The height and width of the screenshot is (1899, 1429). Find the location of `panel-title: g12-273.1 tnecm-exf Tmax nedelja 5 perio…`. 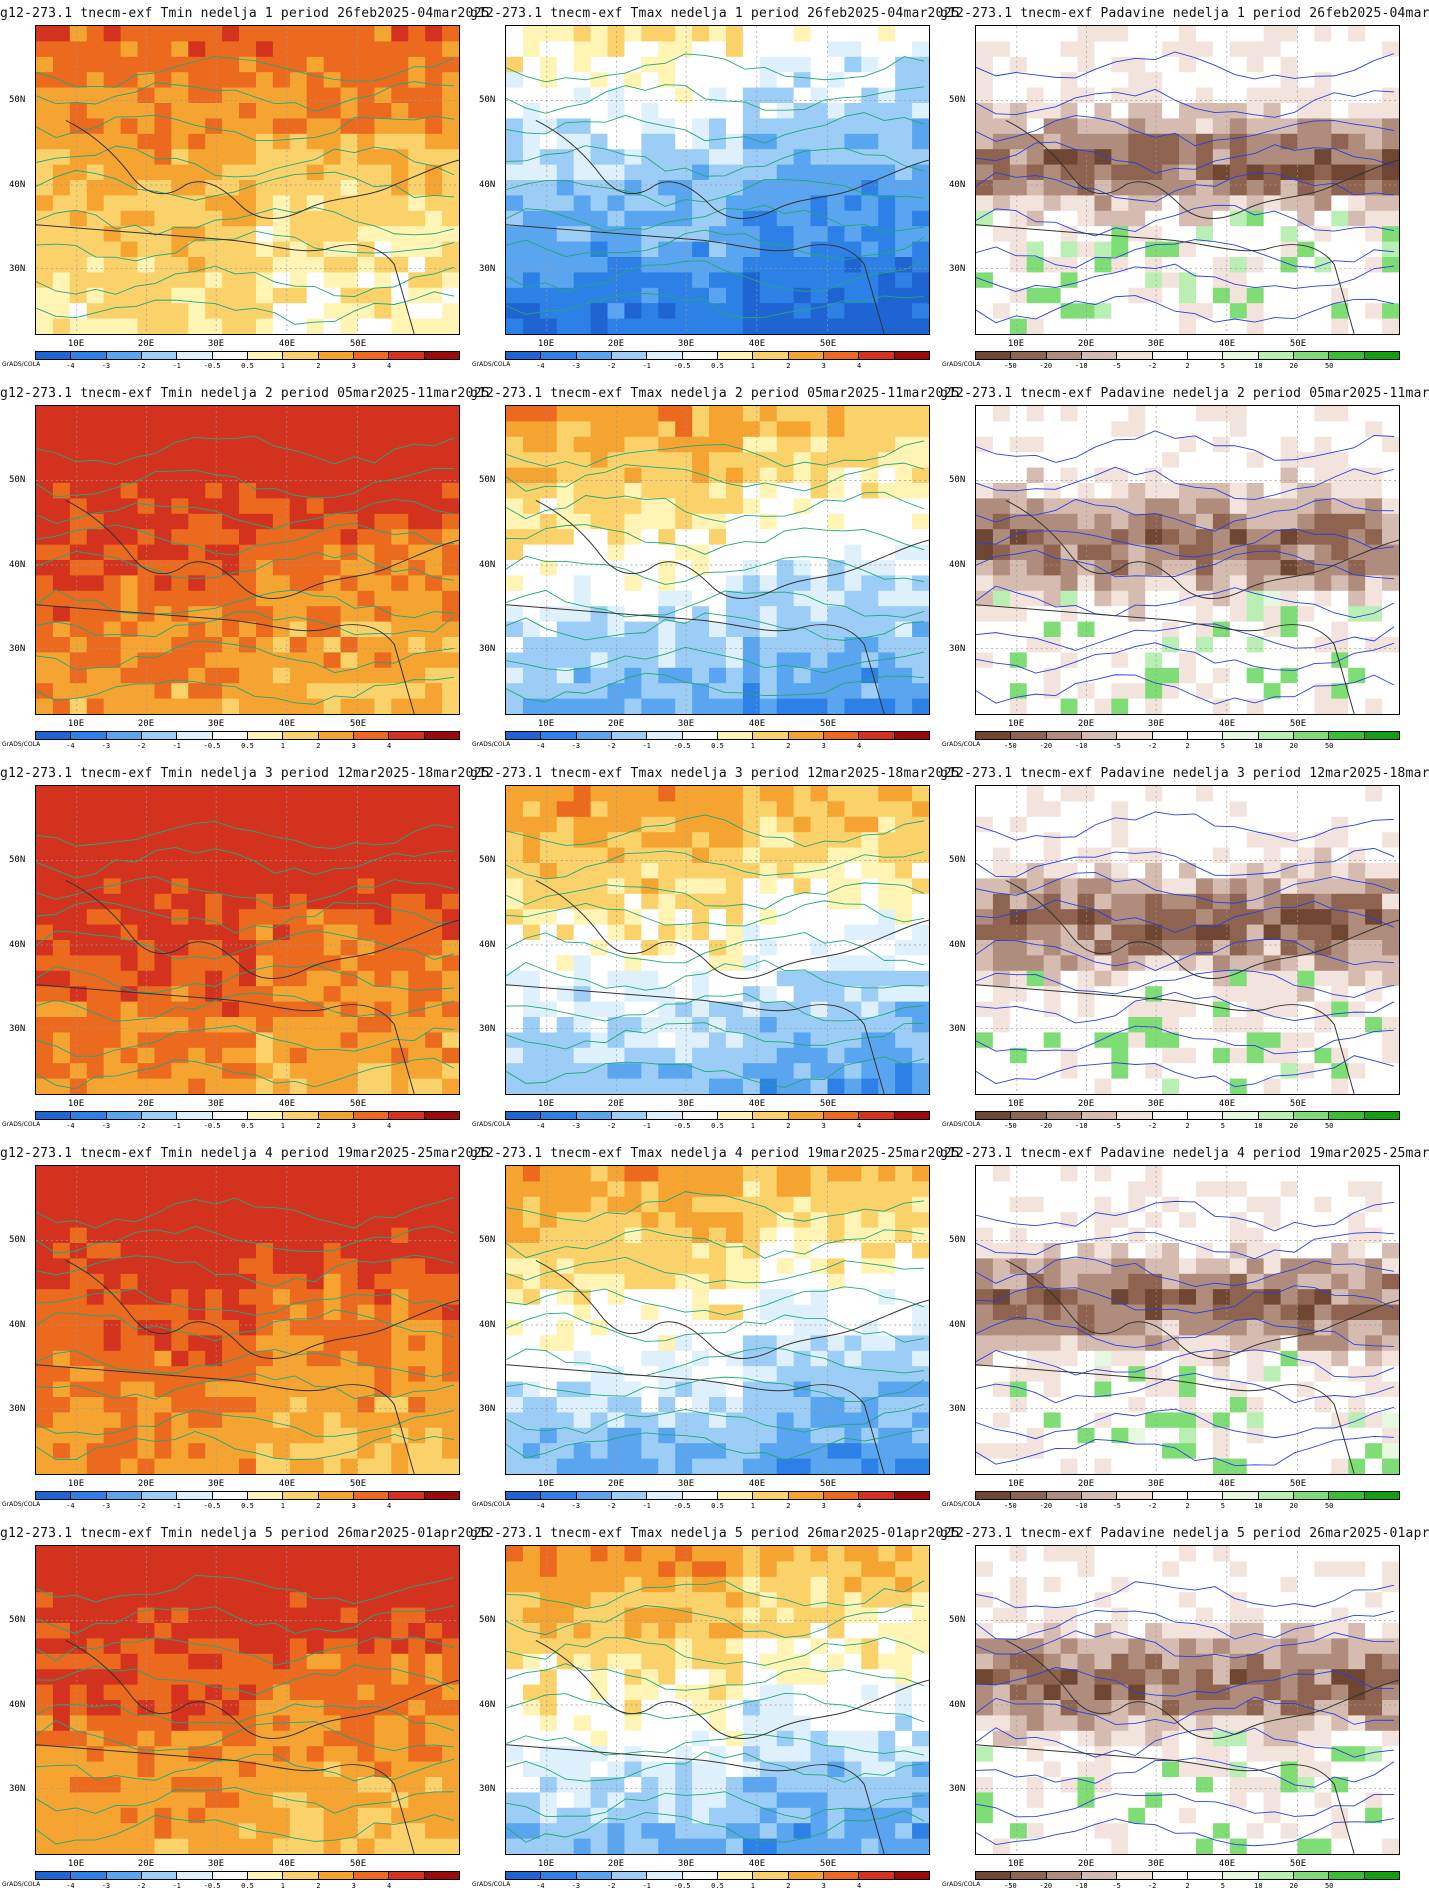

panel-title: g12-273.1 tnecm-exf Tmax nedelja 5 perio… is located at coordinates (705, 1533).